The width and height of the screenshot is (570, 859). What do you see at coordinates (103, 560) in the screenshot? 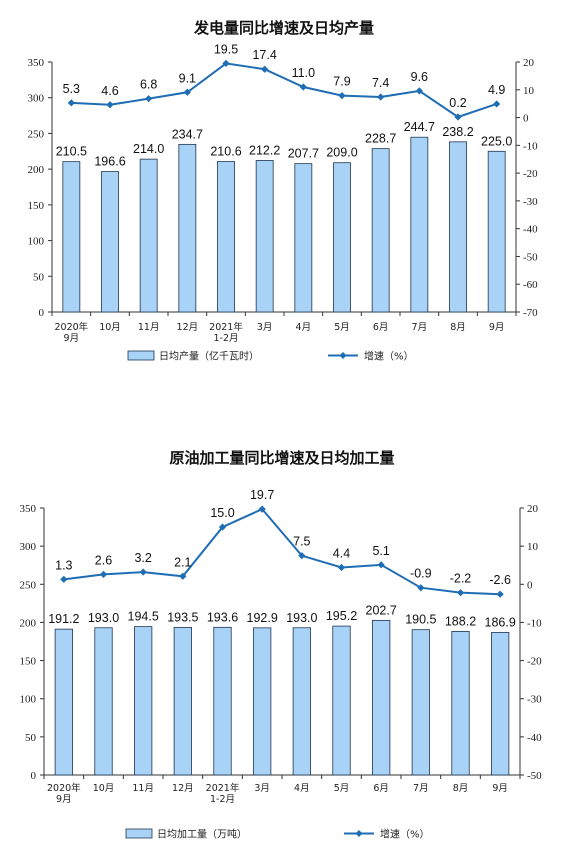
I see `growth-value-label: 2.6` at bounding box center [103, 560].